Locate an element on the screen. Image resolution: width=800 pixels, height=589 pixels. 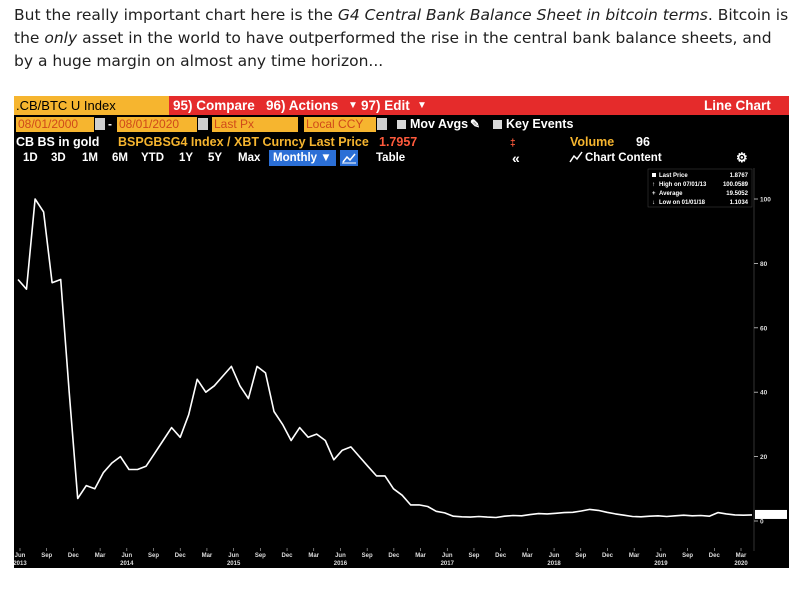
y-tick-label: 0 is located at coordinates (762, 522).